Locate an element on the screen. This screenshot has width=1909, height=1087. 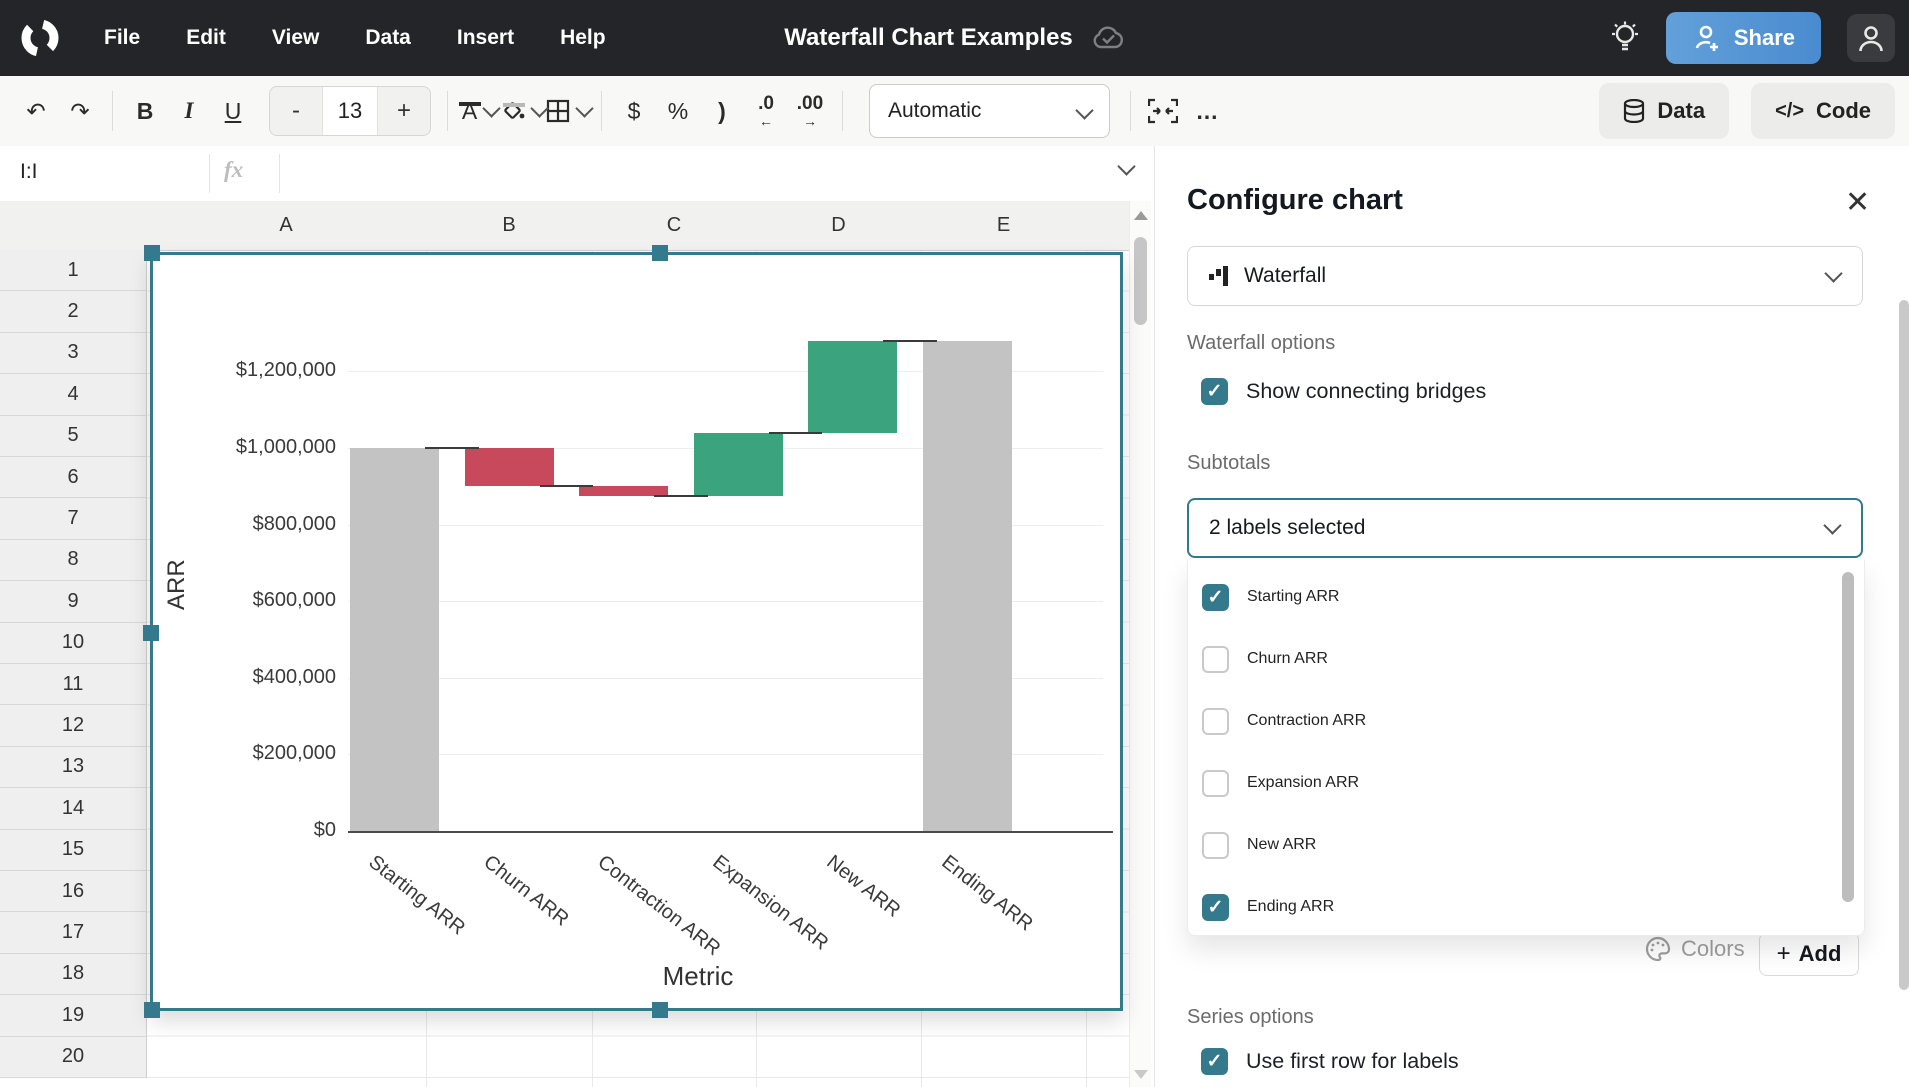
font-size-decrease-button: - is located at coordinates (296, 110).